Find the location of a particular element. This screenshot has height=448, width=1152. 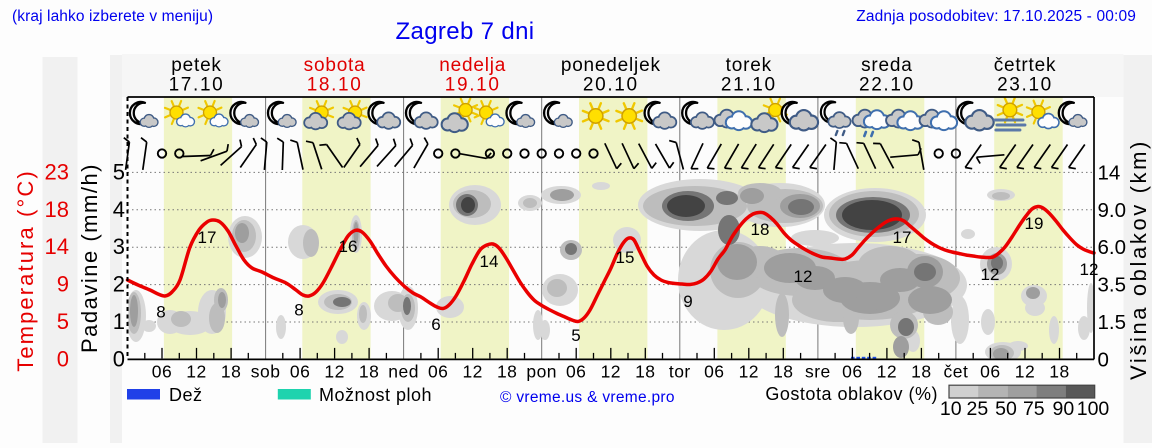

svg-text: sreda is located at coordinates (887, 65).